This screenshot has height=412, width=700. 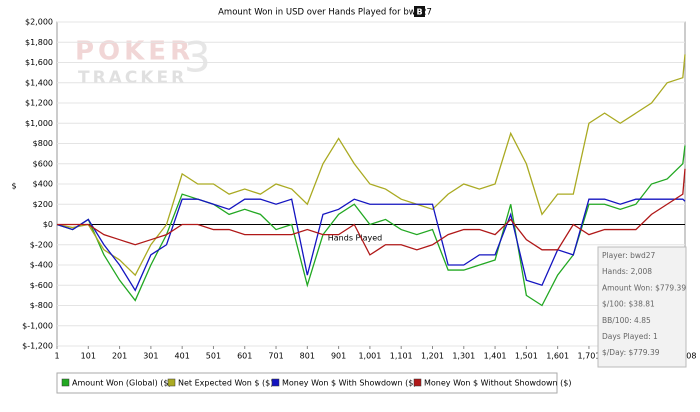 I want to click on x-tick-label: 1,401, so click(x=495, y=356).